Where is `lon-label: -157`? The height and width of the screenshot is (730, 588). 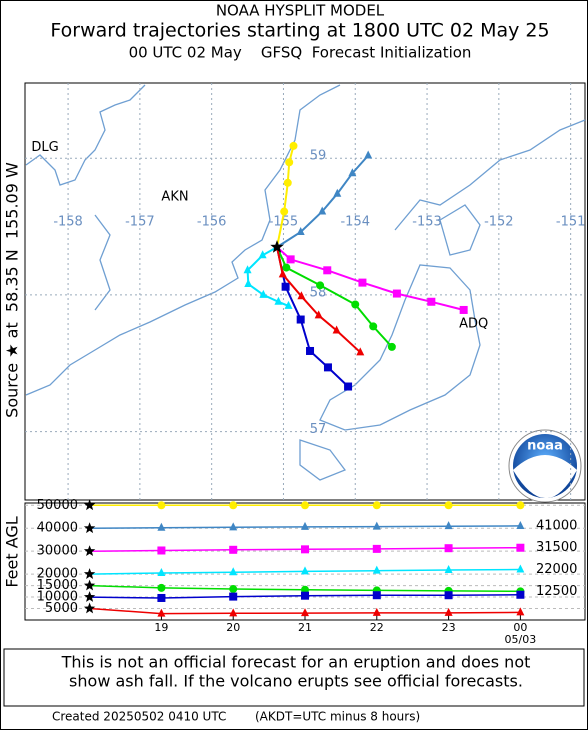
lon-label: -157 is located at coordinates (140, 222).